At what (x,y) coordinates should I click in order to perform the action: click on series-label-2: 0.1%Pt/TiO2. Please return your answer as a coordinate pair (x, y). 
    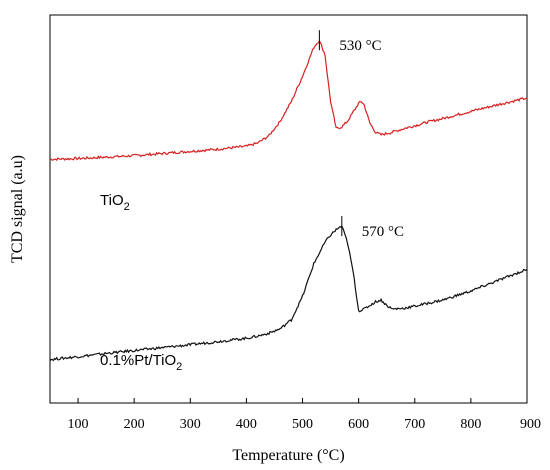
    Looking at the image, I should click on (141, 362).